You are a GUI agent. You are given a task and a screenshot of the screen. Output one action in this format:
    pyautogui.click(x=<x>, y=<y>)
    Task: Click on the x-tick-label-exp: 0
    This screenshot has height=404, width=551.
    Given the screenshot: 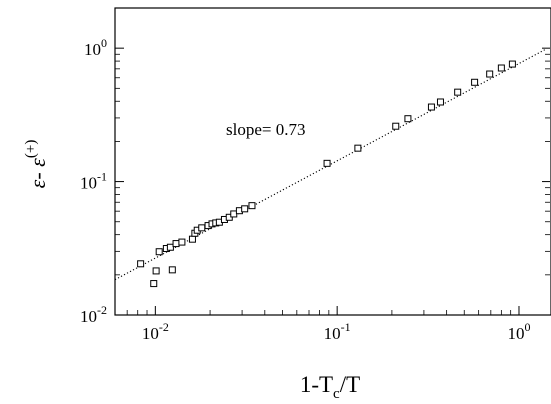 What is the action you would take?
    pyautogui.click(x=527, y=327)
    